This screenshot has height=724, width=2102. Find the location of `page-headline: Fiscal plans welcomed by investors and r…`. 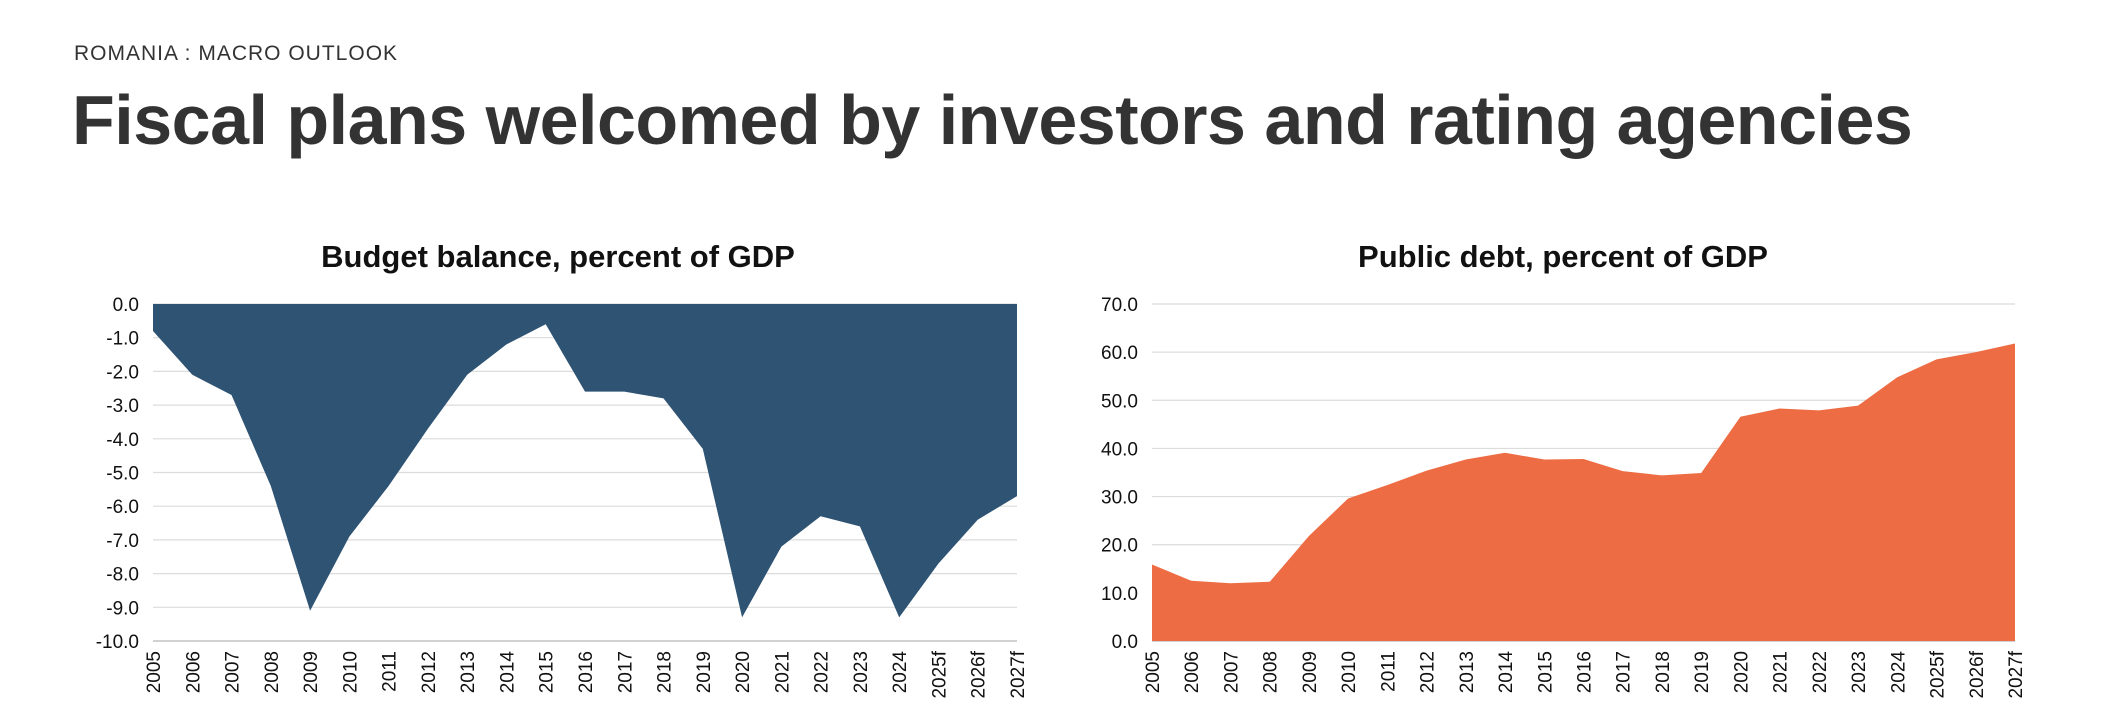

page-headline: Fiscal plans welcomed by investors and r… is located at coordinates (992, 120).